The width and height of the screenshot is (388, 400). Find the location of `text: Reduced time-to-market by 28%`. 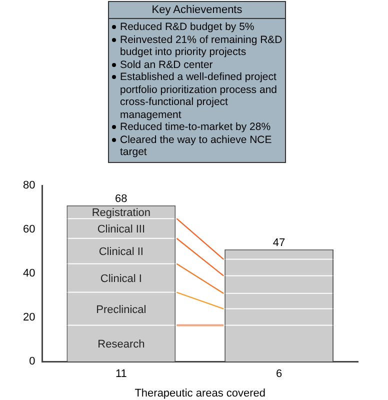

text: Reduced time-to-market by 28% is located at coordinates (195, 127).